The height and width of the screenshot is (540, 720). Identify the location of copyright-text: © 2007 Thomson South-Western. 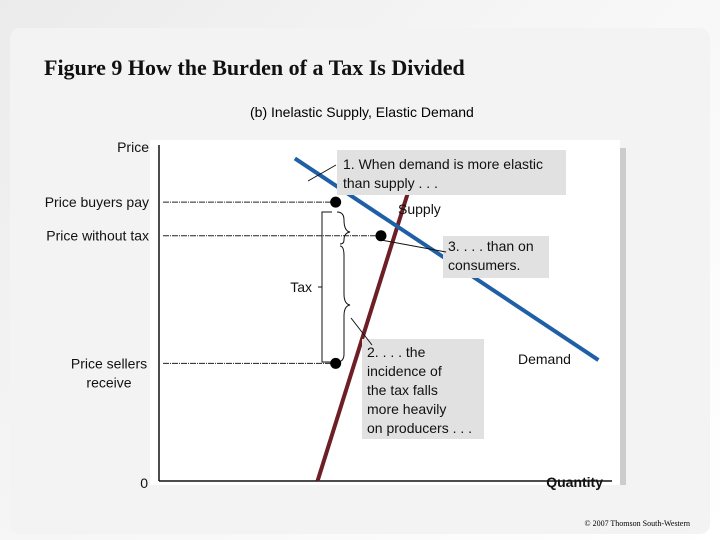
(637, 523).